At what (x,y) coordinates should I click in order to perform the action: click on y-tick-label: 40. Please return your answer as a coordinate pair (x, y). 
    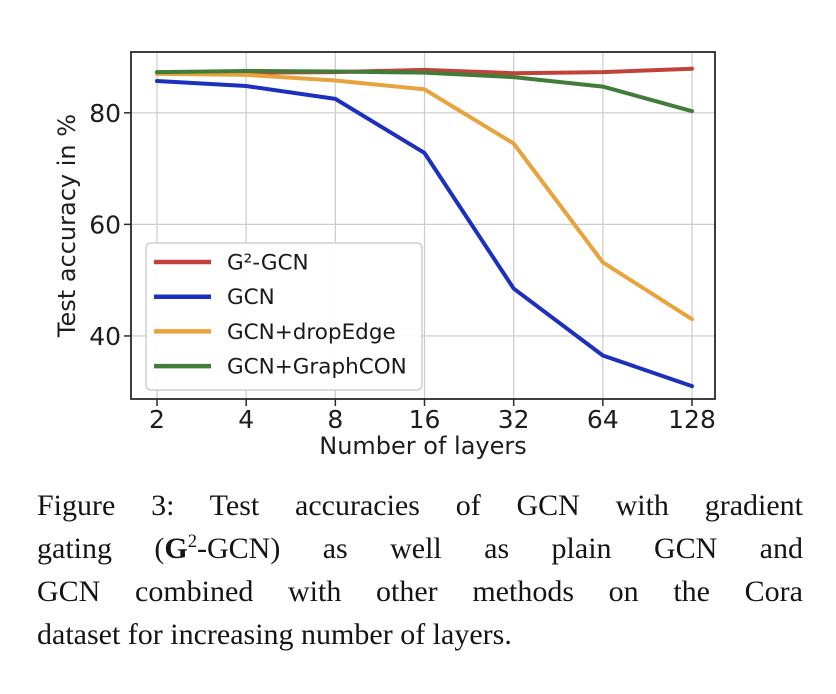
    Looking at the image, I should click on (105, 336).